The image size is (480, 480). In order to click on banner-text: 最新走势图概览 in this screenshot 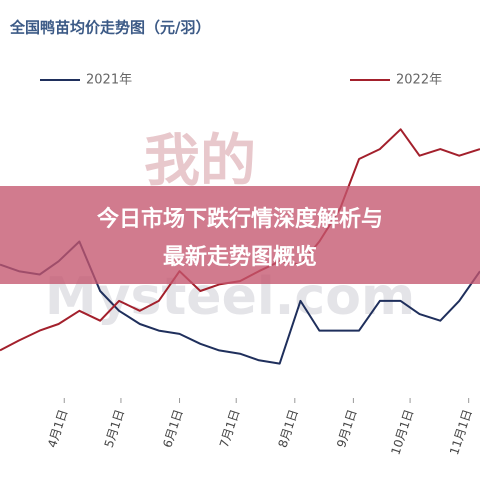, I will do `click(240, 257)`.